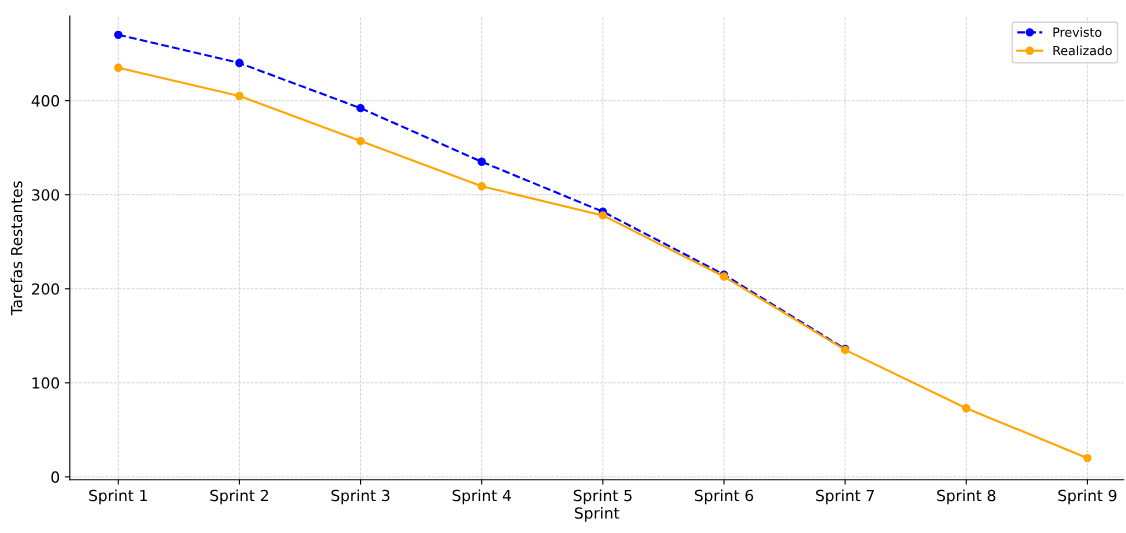 The height and width of the screenshot is (533, 1126). I want to click on x-tick-label: Sprint 5, so click(602, 497).